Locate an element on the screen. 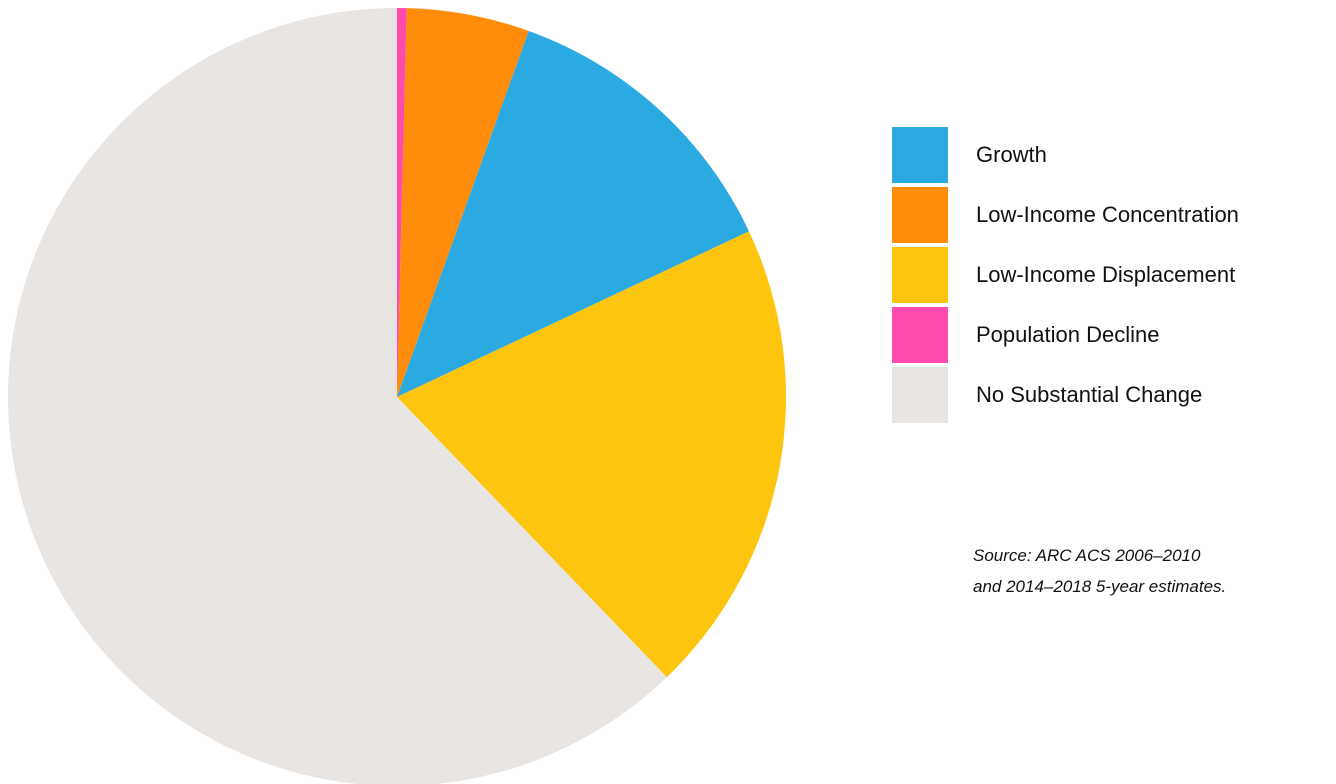 This screenshot has width=1336, height=784. legend-swatch-low-income-concentration is located at coordinates (920, 215).